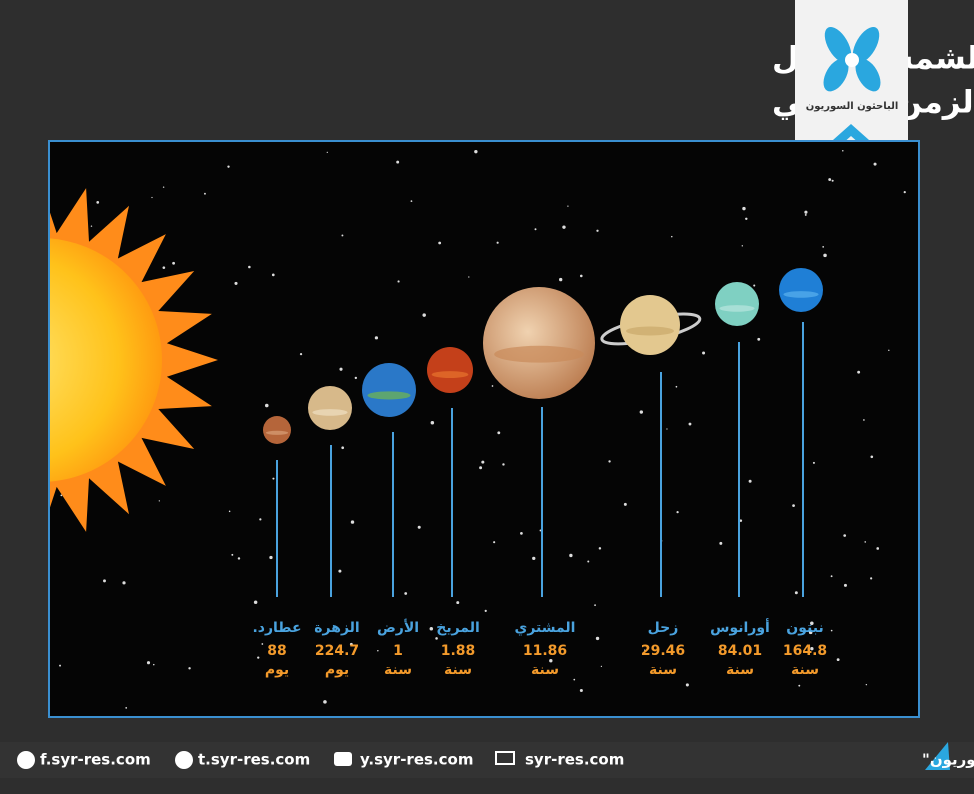 The height and width of the screenshot is (794, 974). Describe the element at coordinates (852, 106) in the screenshot. I see `logo-text: الباحثون السوريون` at that location.